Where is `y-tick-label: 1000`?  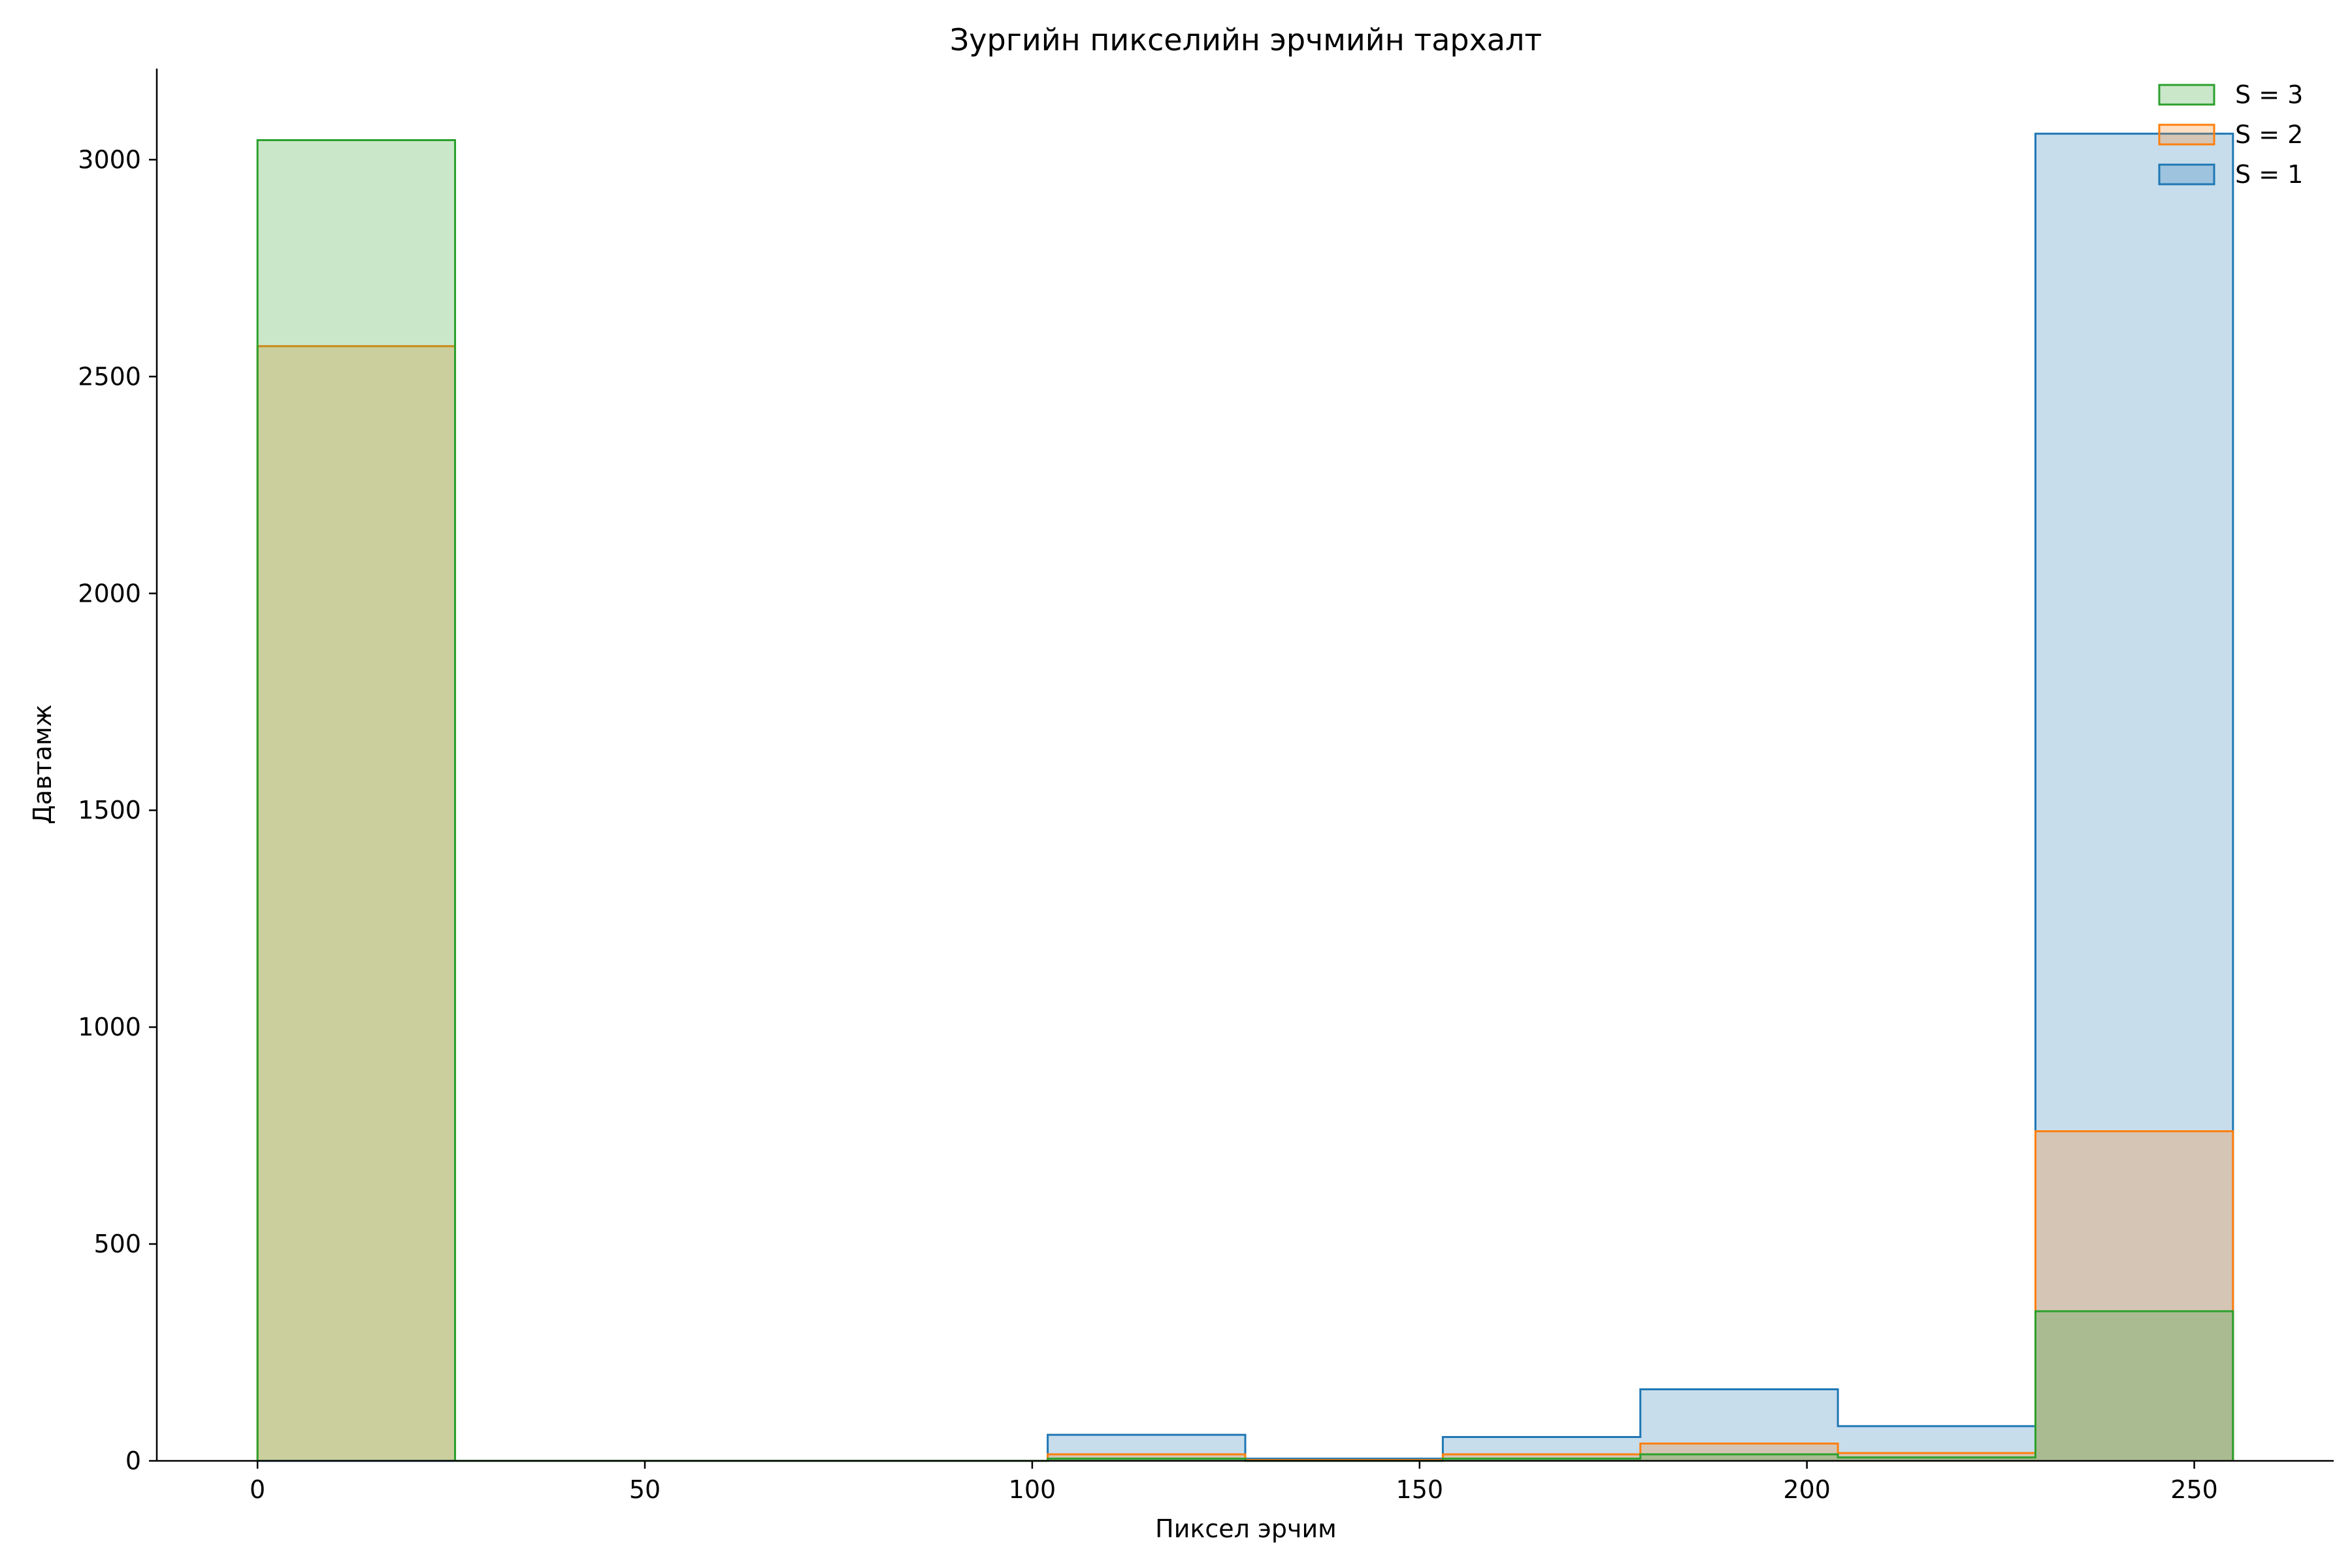
y-tick-label: 1000 is located at coordinates (109, 1027).